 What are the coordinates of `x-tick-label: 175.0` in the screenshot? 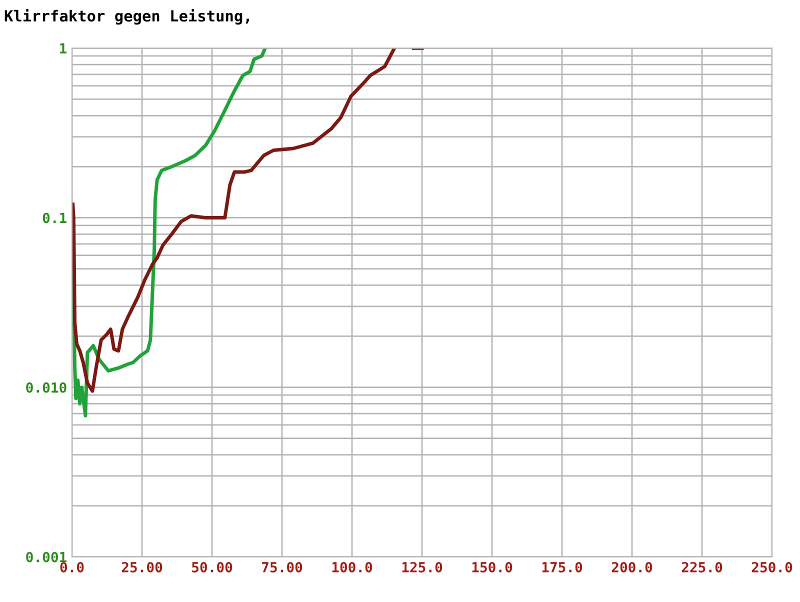 It's located at (562, 567).